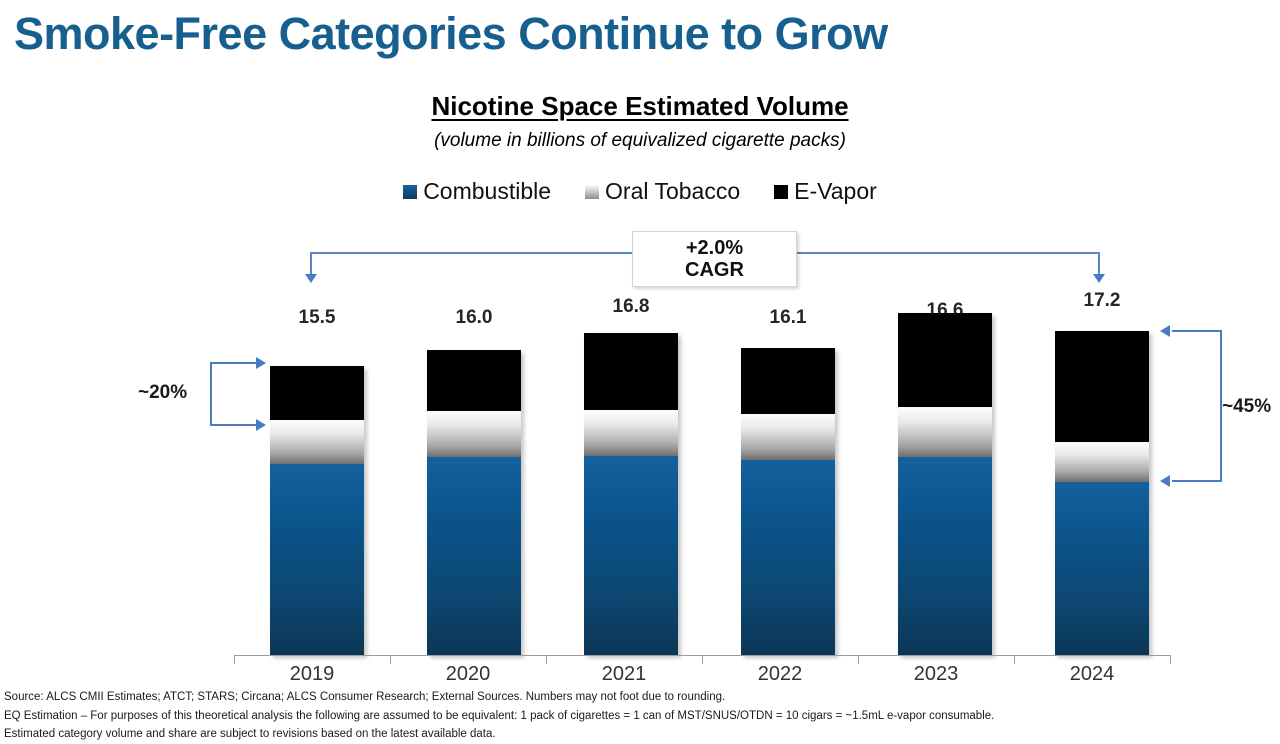  Describe the element at coordinates (261, 363) in the screenshot. I see `bracket-left-top-arrow-icon` at that location.